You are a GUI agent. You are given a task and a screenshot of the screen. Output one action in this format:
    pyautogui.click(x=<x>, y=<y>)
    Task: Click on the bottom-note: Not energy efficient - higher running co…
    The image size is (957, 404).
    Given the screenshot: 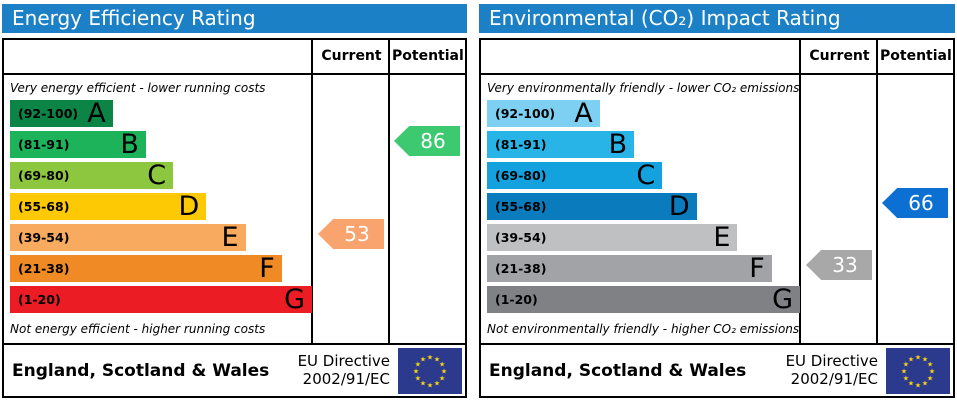 What is the action you would take?
    pyautogui.click(x=138, y=329)
    